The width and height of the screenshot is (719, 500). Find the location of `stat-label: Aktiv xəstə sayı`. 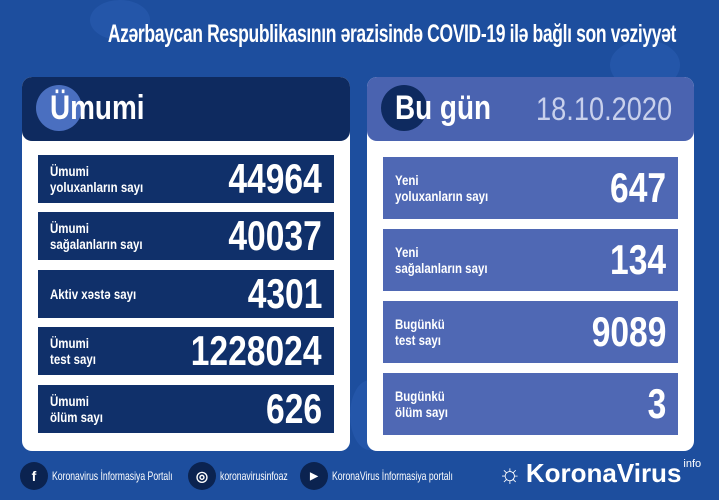

stat-label: Aktiv xəstə sayı is located at coordinates (93, 294).